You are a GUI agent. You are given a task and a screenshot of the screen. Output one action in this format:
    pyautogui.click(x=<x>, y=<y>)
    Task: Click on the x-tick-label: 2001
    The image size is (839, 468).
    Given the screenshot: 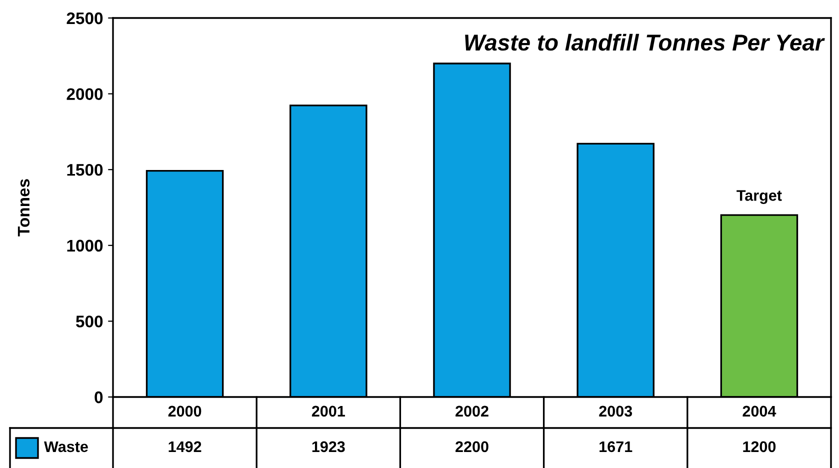 What is the action you would take?
    pyautogui.click(x=328, y=411)
    